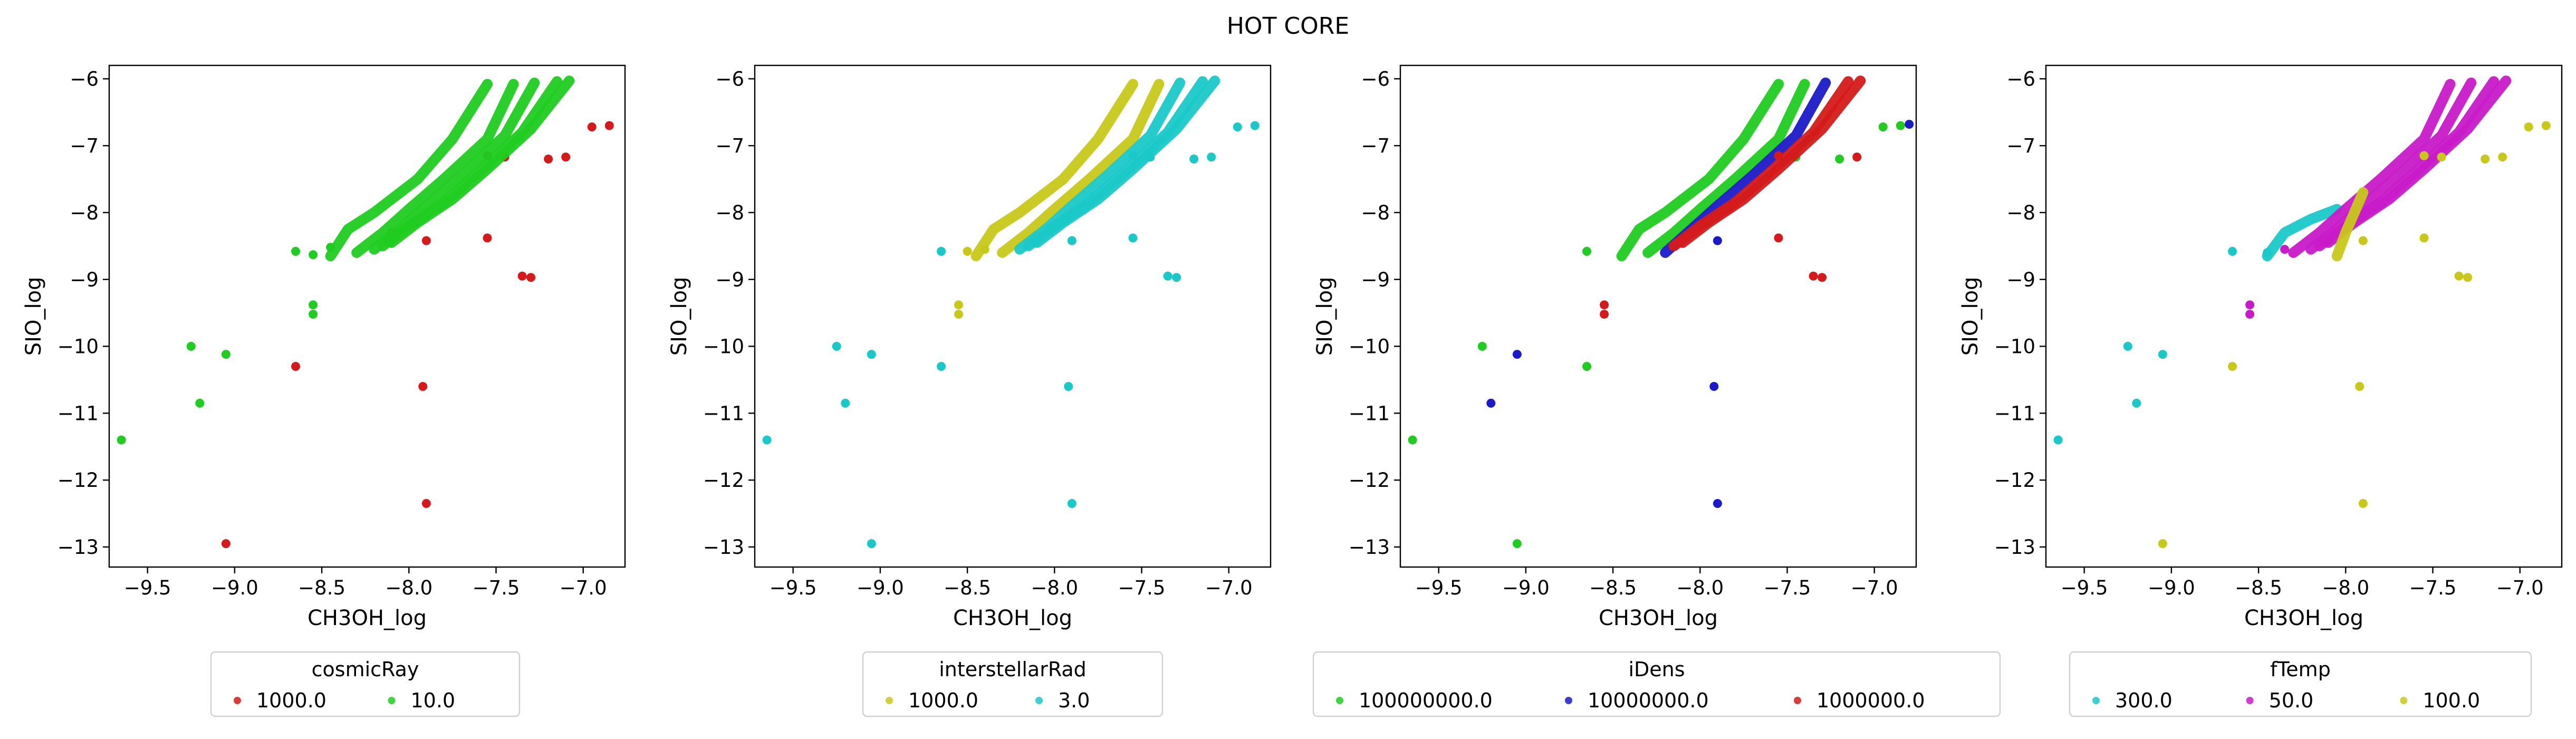 This screenshot has height=739, width=2576. Describe the element at coordinates (2021, 79) in the screenshot. I see `y-tick-label: −6` at that location.